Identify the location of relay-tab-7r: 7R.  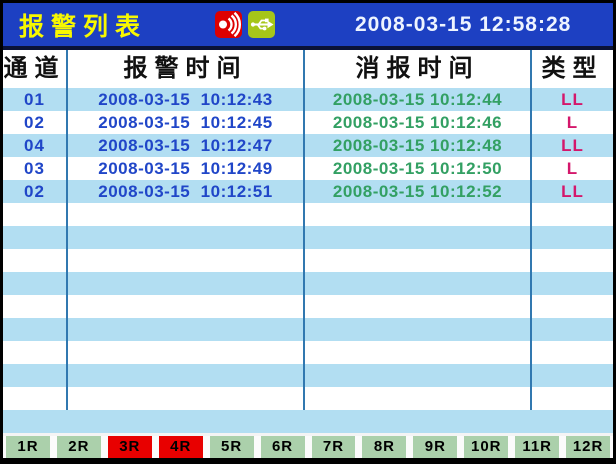
(333, 447).